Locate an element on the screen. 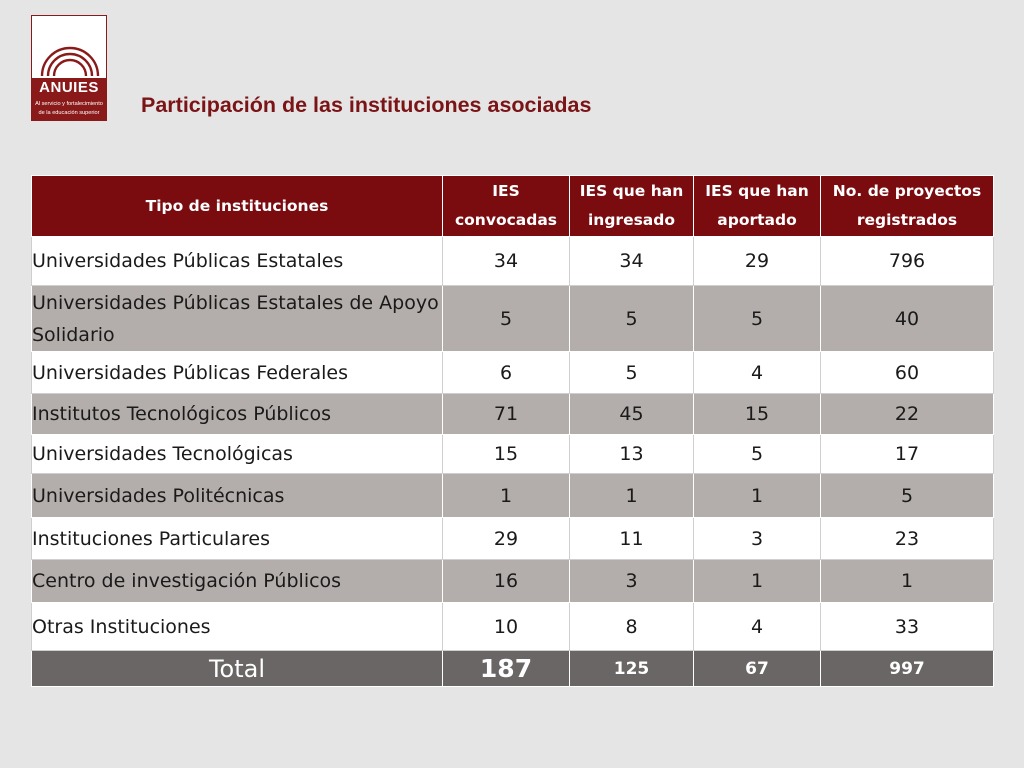 This screenshot has height=768, width=1024. cell-proyectos: 796 is located at coordinates (907, 261).